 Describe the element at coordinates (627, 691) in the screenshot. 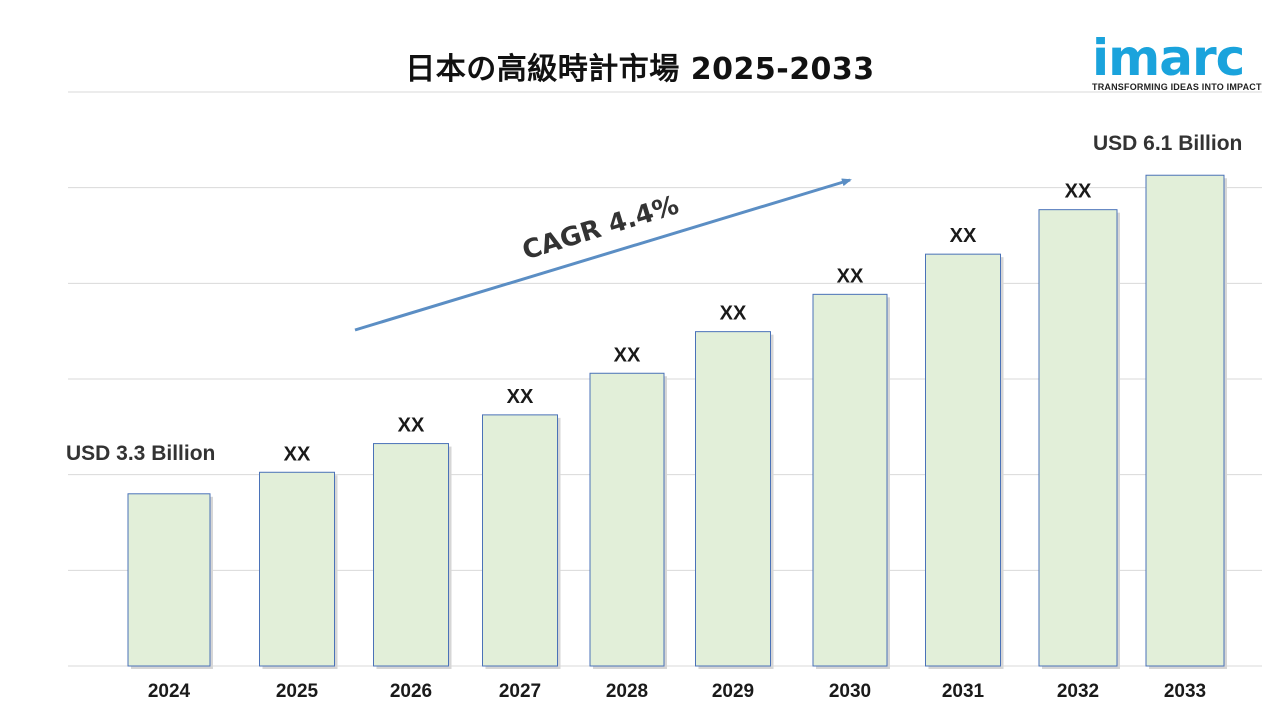

I see `x-tick-label: 2028` at that location.